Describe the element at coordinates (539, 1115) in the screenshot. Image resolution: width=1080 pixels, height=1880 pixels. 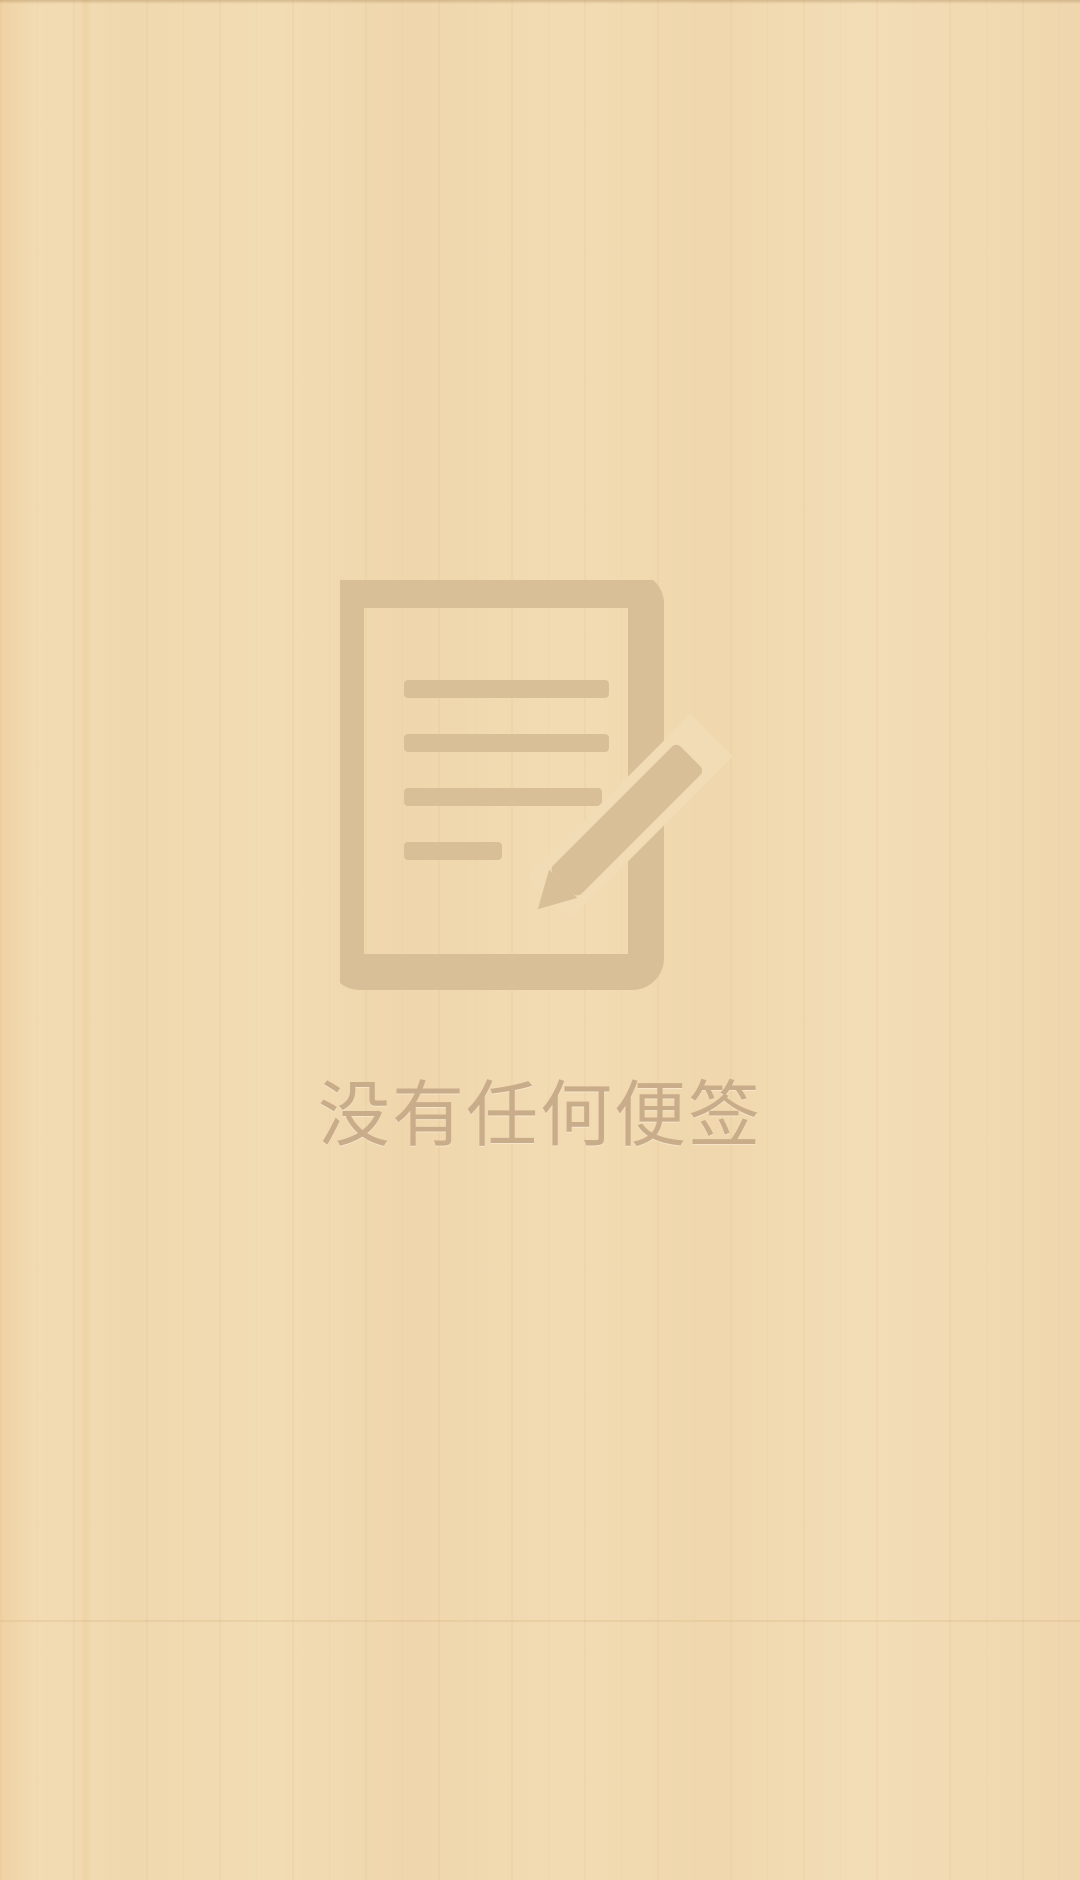
I see `empty-message: 没有任何便签` at that location.